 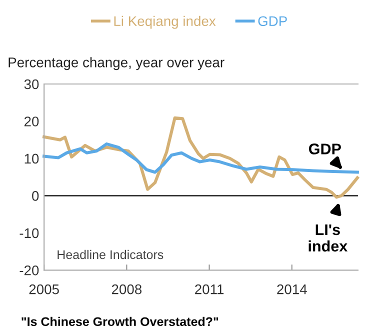 What do you see at coordinates (31, 84) in the screenshot?
I see `y-tick-label: 30` at bounding box center [31, 84].